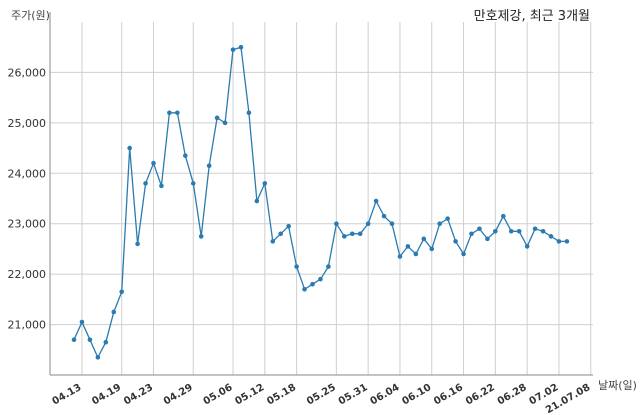 The image size is (640, 415). What do you see at coordinates (27, 325) in the screenshot?
I see `y-tick-label: 21,000` at bounding box center [27, 325].